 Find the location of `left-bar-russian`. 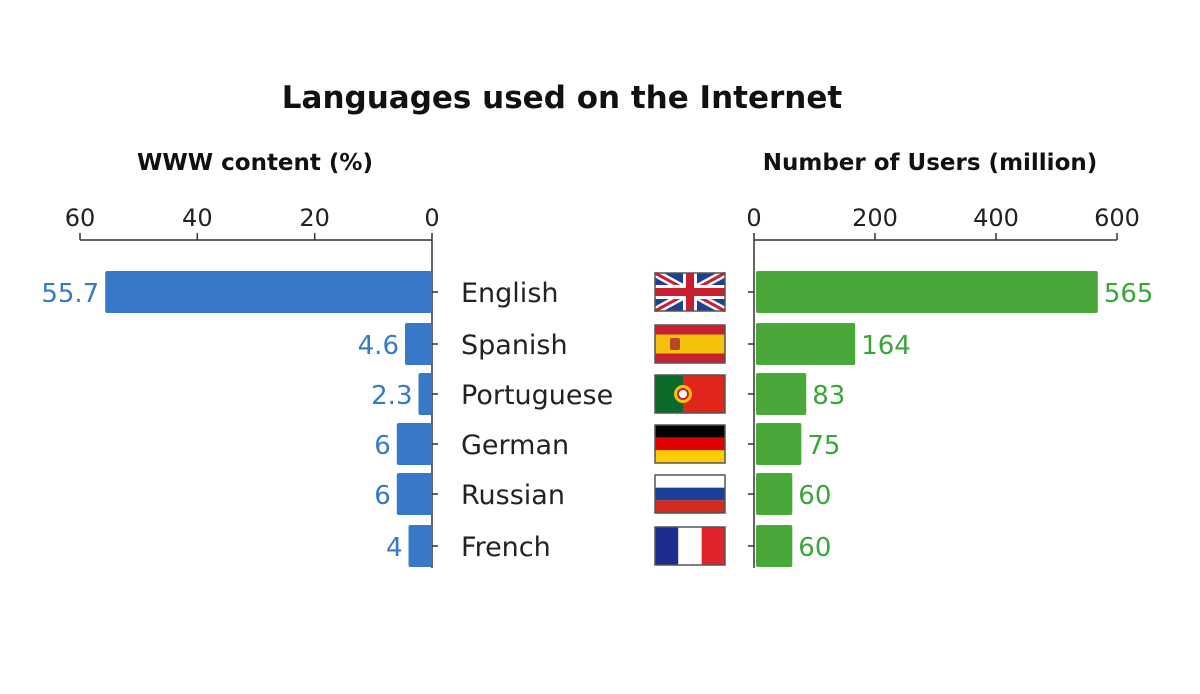

left-bar-russian is located at coordinates (414, 494).